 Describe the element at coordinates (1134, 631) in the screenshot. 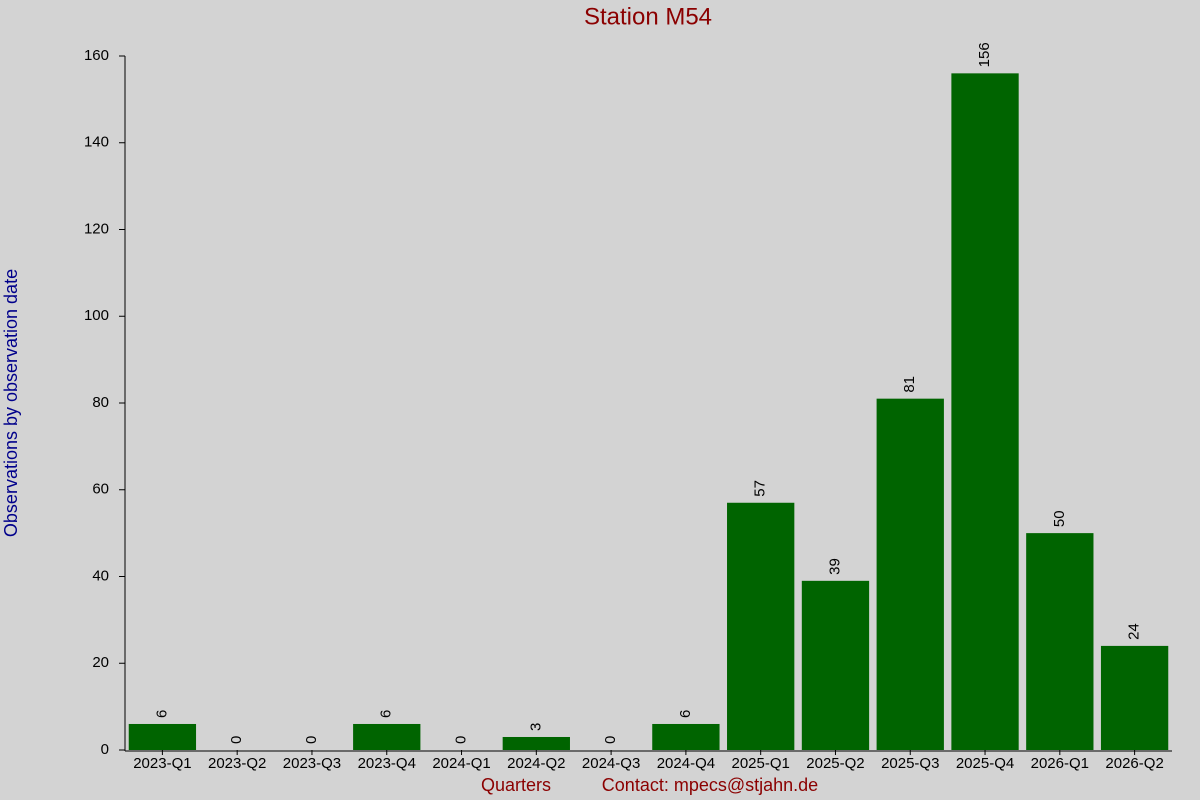

I see `data-label: 24` at that location.